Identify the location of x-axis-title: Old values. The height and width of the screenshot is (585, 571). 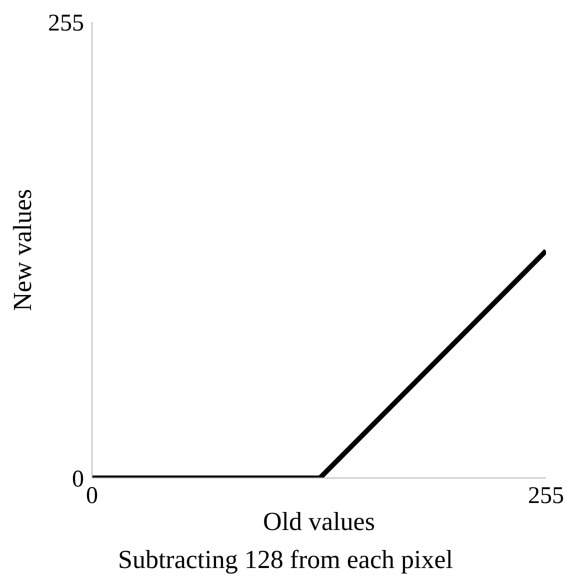
(319, 521).